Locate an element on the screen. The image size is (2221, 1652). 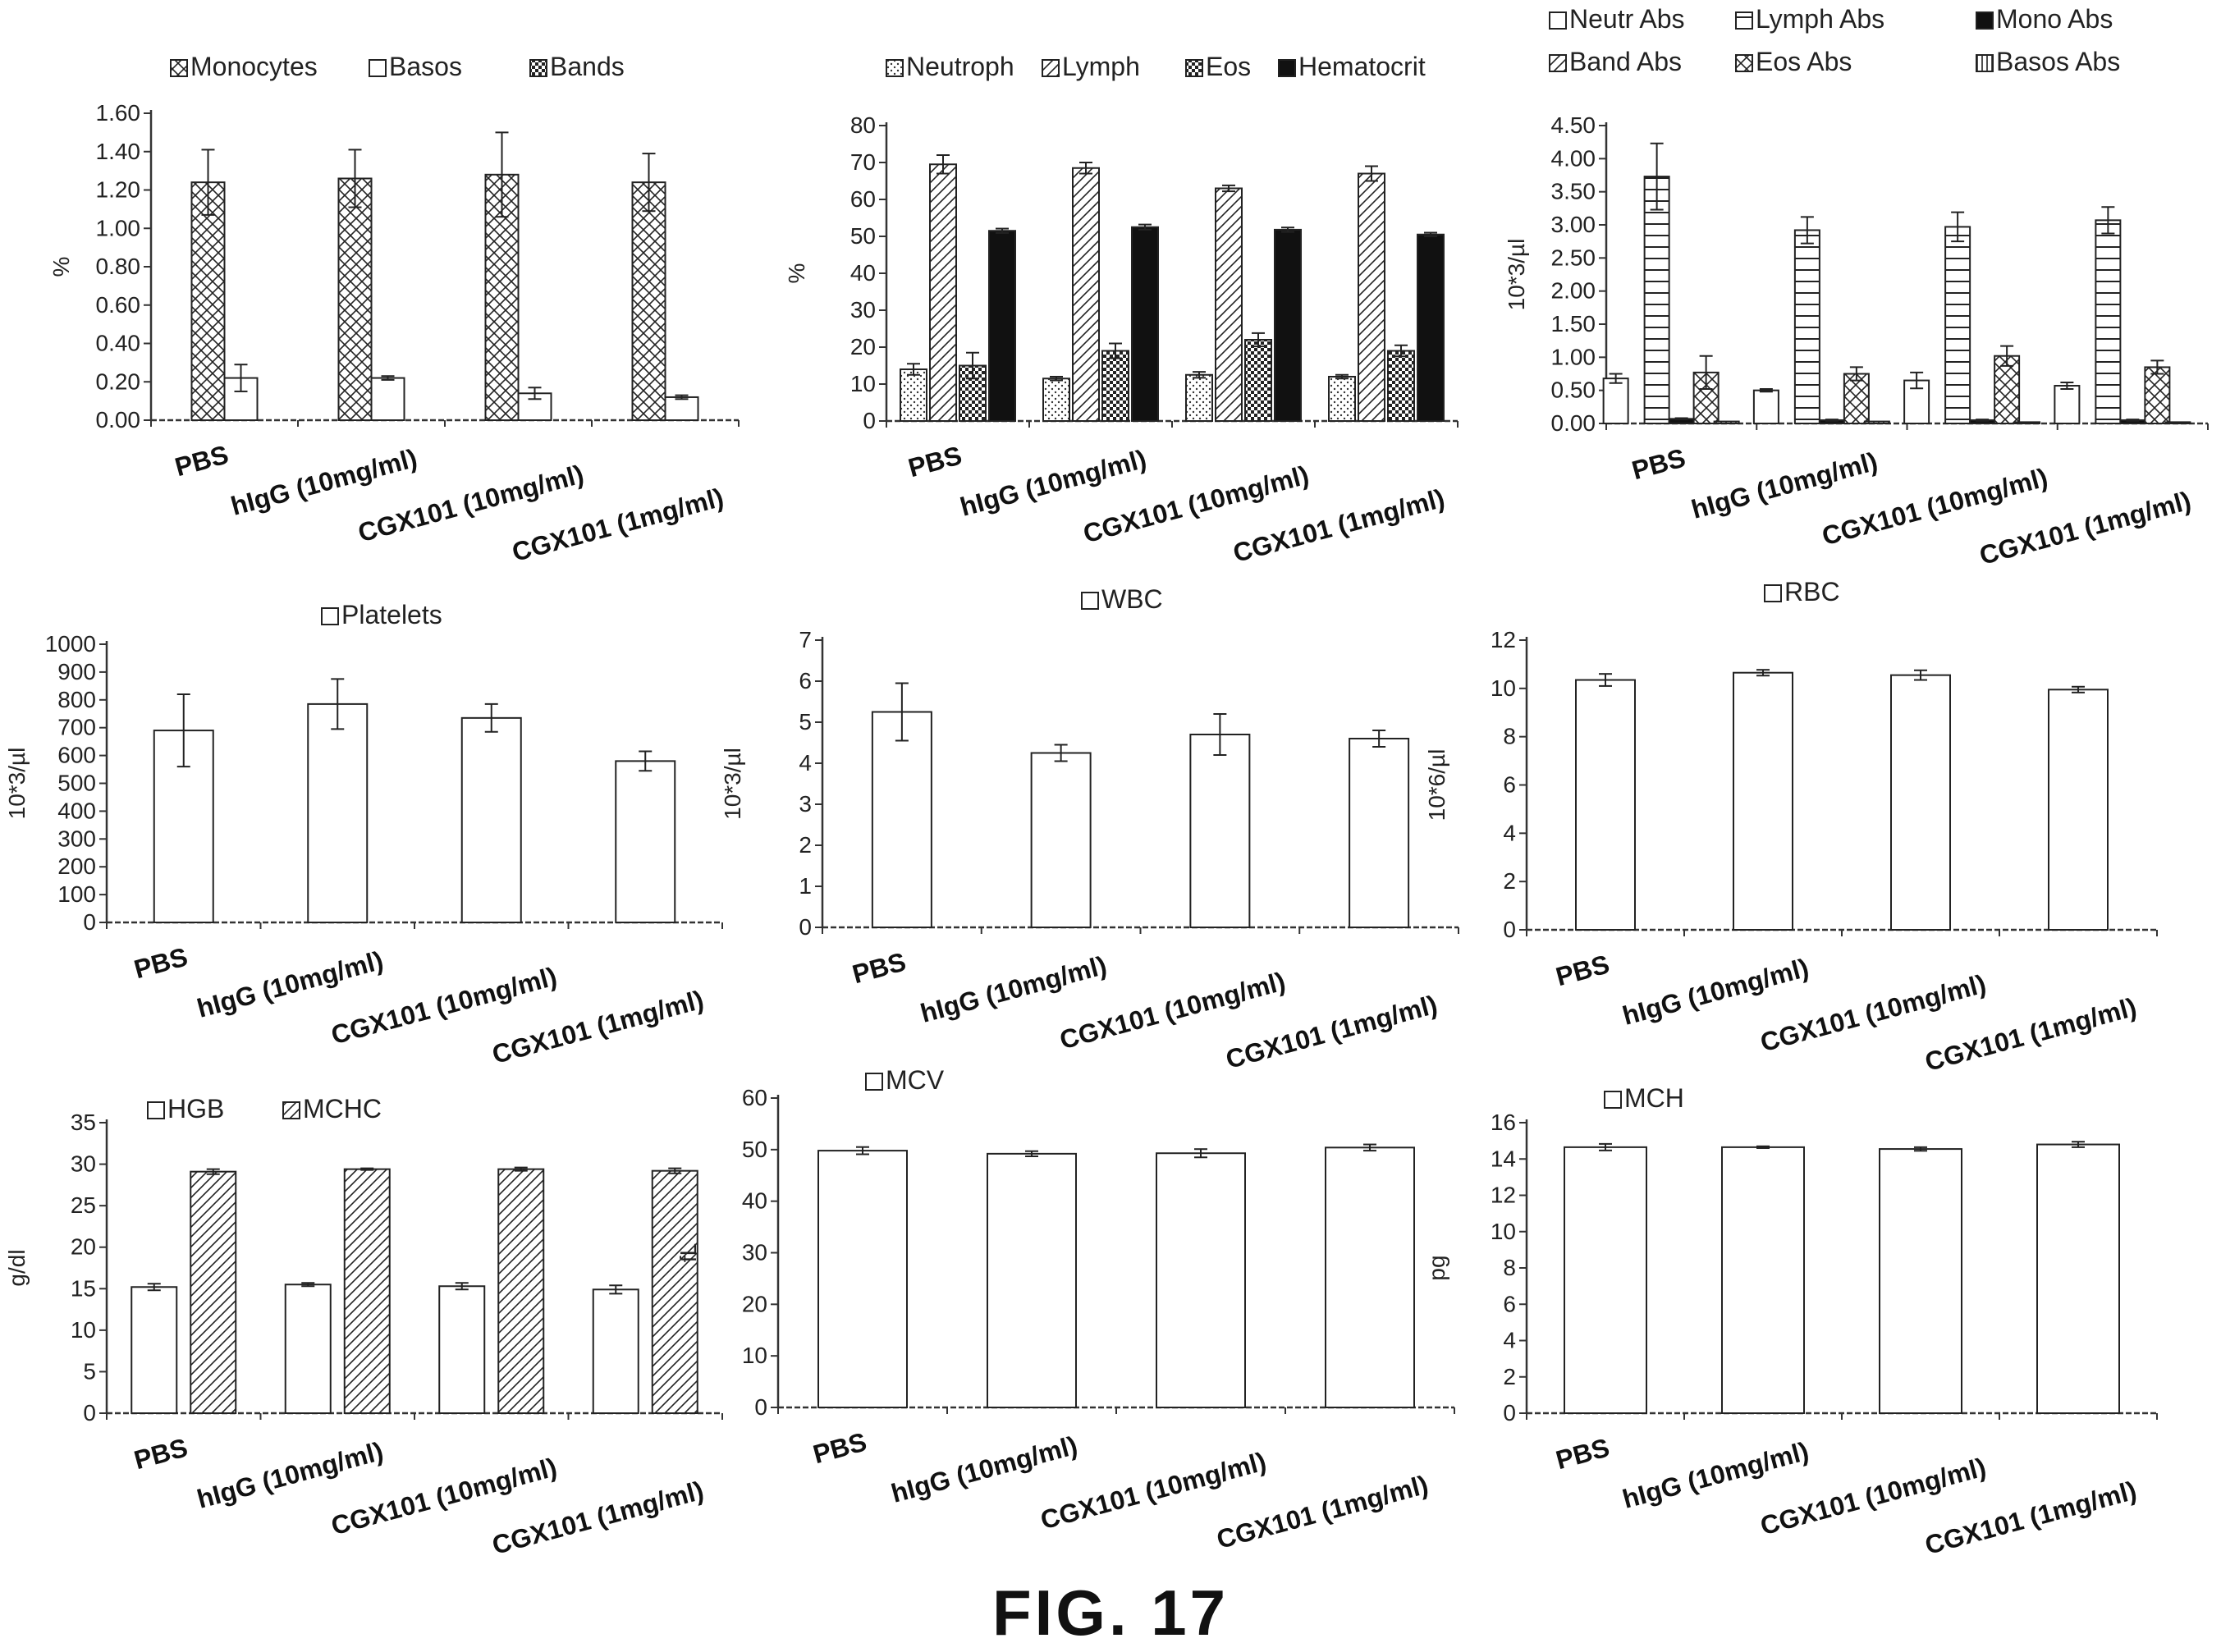
y-axis-label: 10*6/µl is located at coordinates (1436, 785).